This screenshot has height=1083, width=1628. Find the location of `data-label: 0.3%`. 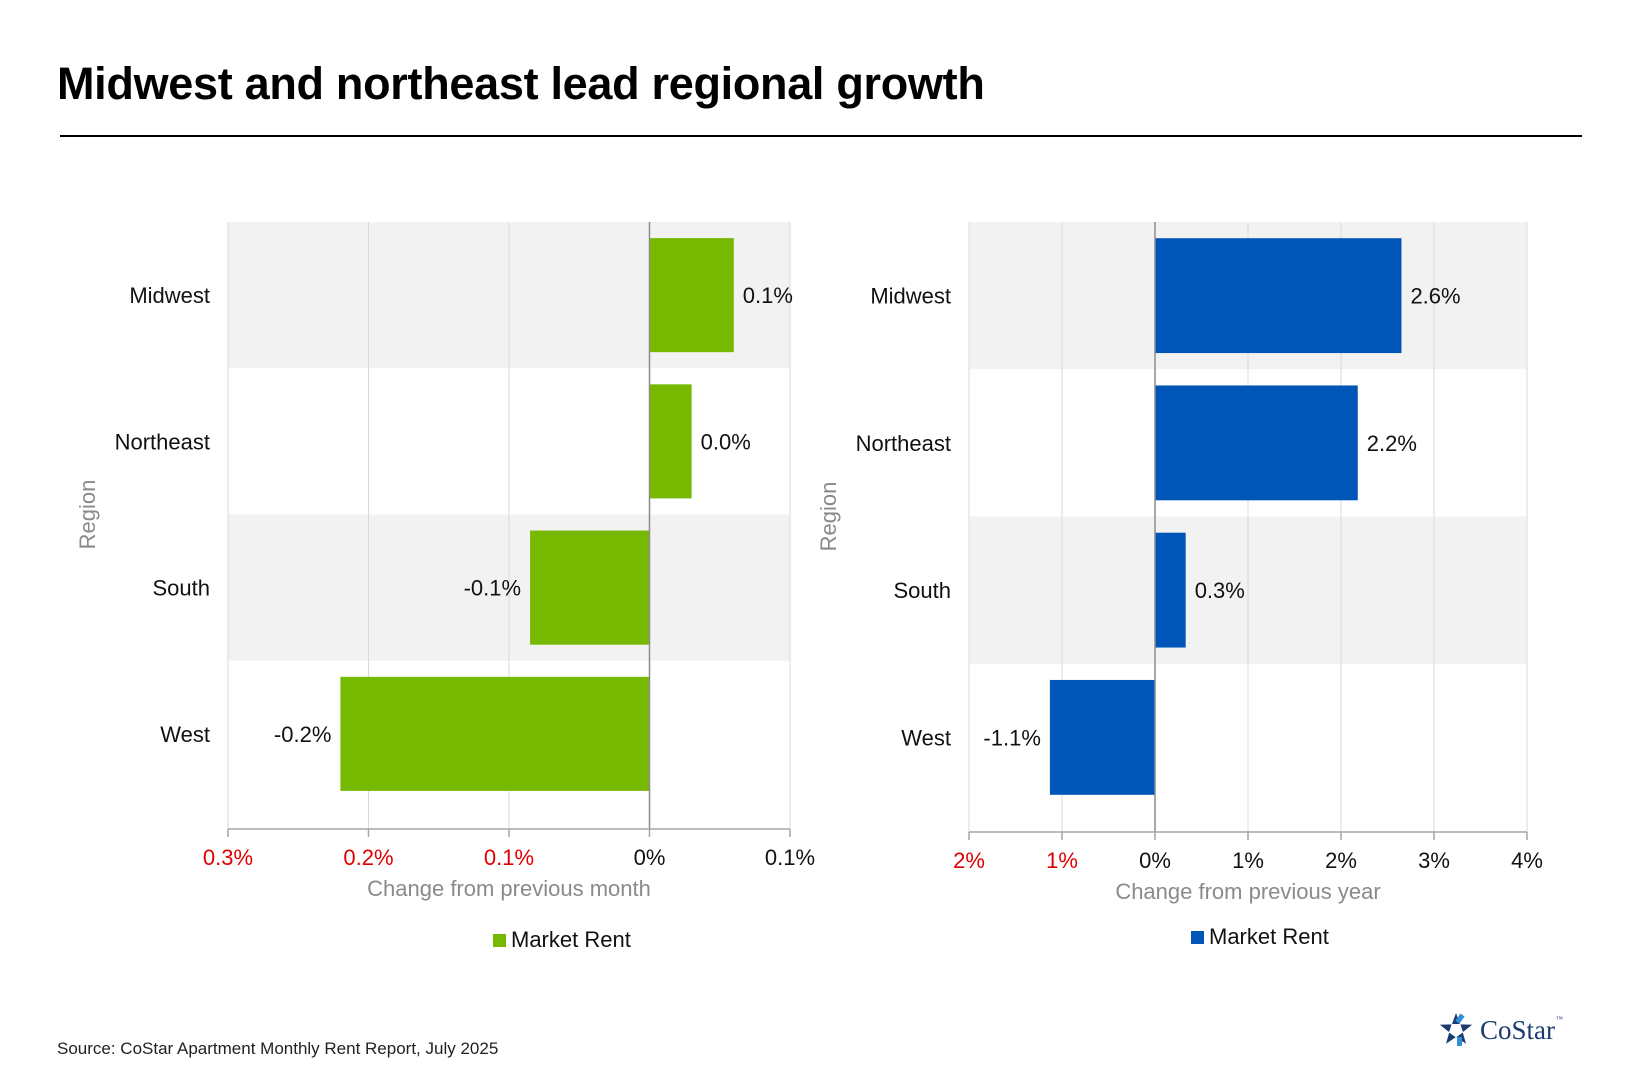

data-label: 0.3% is located at coordinates (1220, 590).